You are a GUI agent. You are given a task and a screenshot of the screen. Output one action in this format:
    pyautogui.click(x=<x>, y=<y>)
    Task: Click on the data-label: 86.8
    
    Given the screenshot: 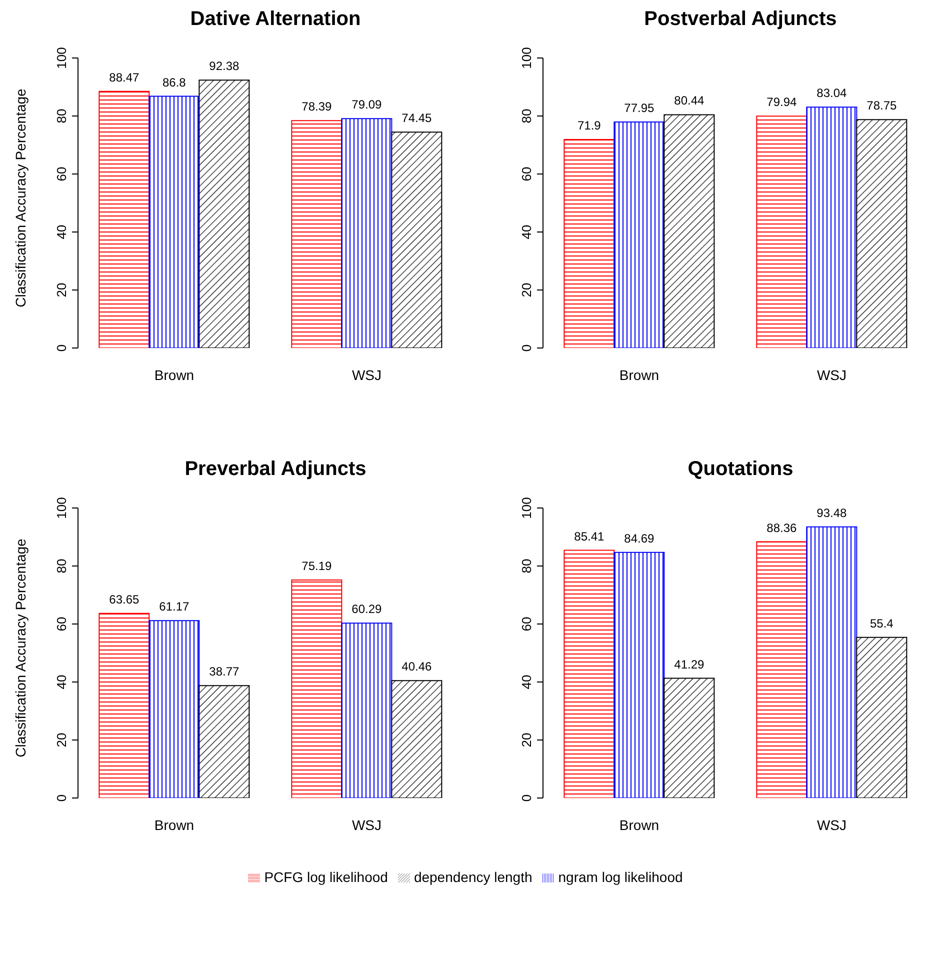 What is the action you would take?
    pyautogui.click(x=174, y=82)
    